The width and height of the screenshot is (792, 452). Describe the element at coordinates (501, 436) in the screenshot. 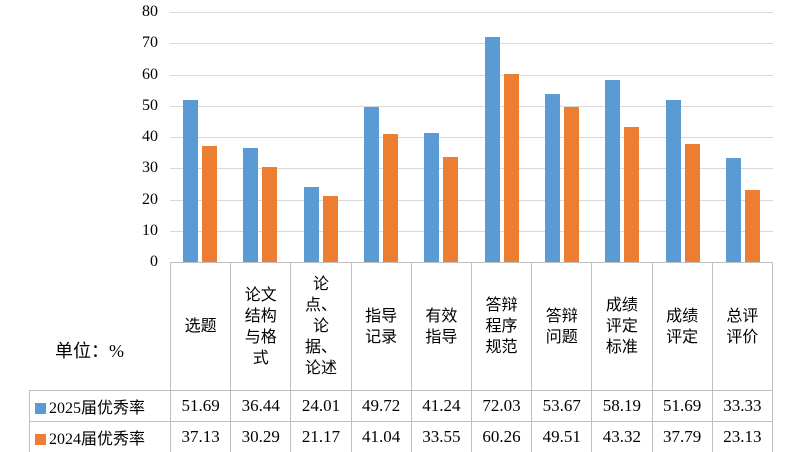

I see `value-cell: 60.26` at that location.